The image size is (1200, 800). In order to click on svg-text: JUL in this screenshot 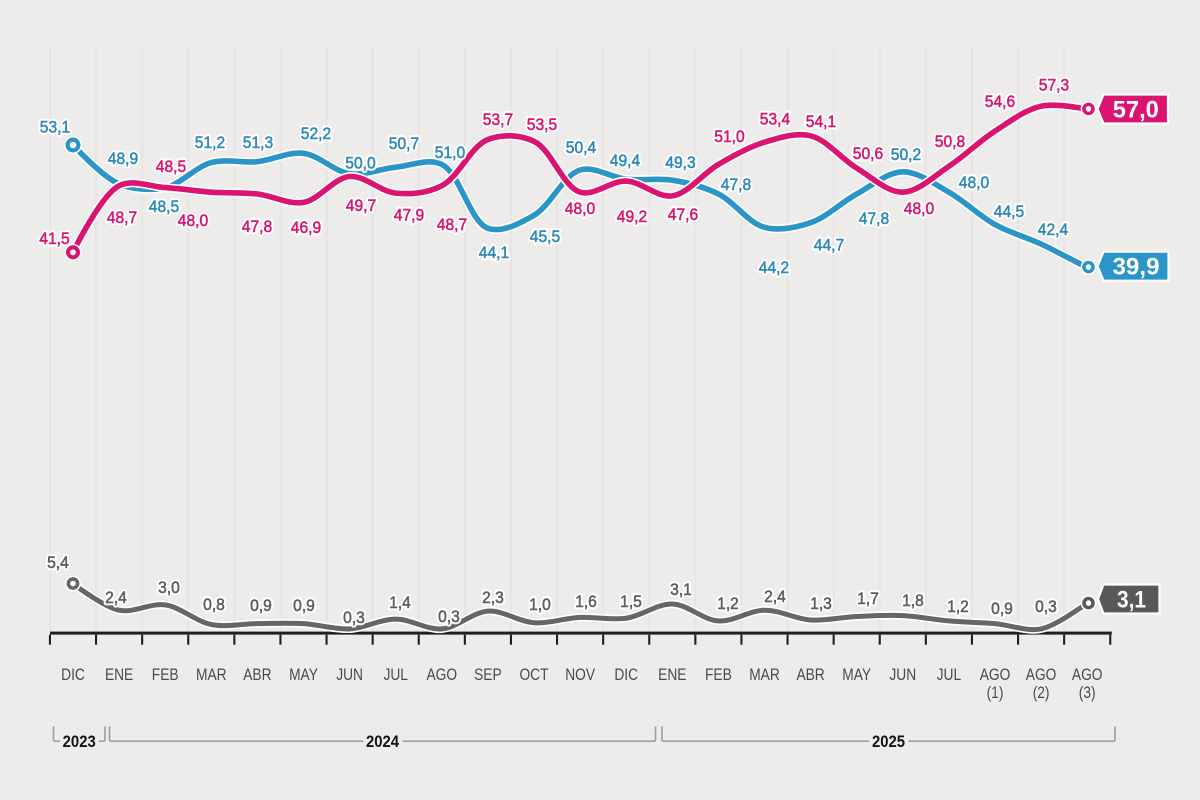, I will do `click(949, 674)`.